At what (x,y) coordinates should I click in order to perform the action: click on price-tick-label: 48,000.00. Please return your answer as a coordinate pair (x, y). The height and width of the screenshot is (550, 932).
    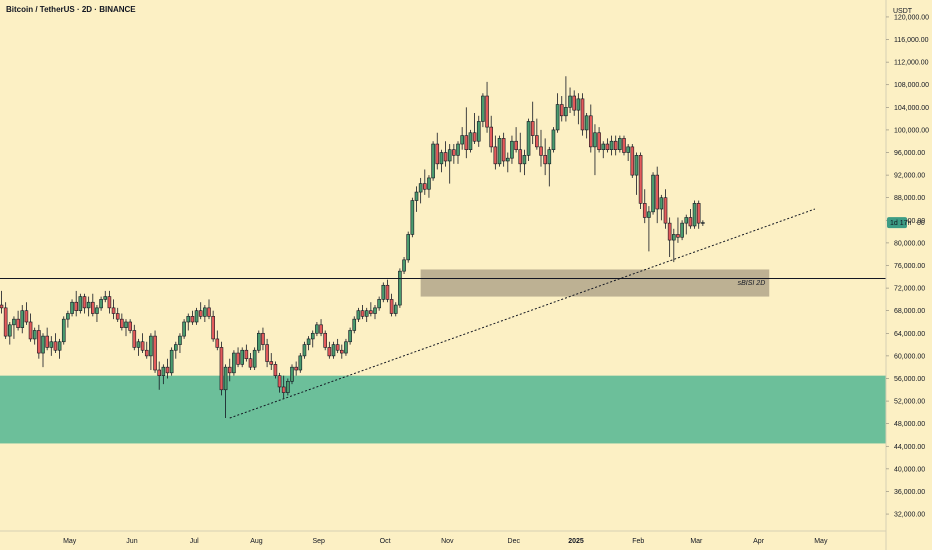
    Looking at the image, I should click on (909, 424).